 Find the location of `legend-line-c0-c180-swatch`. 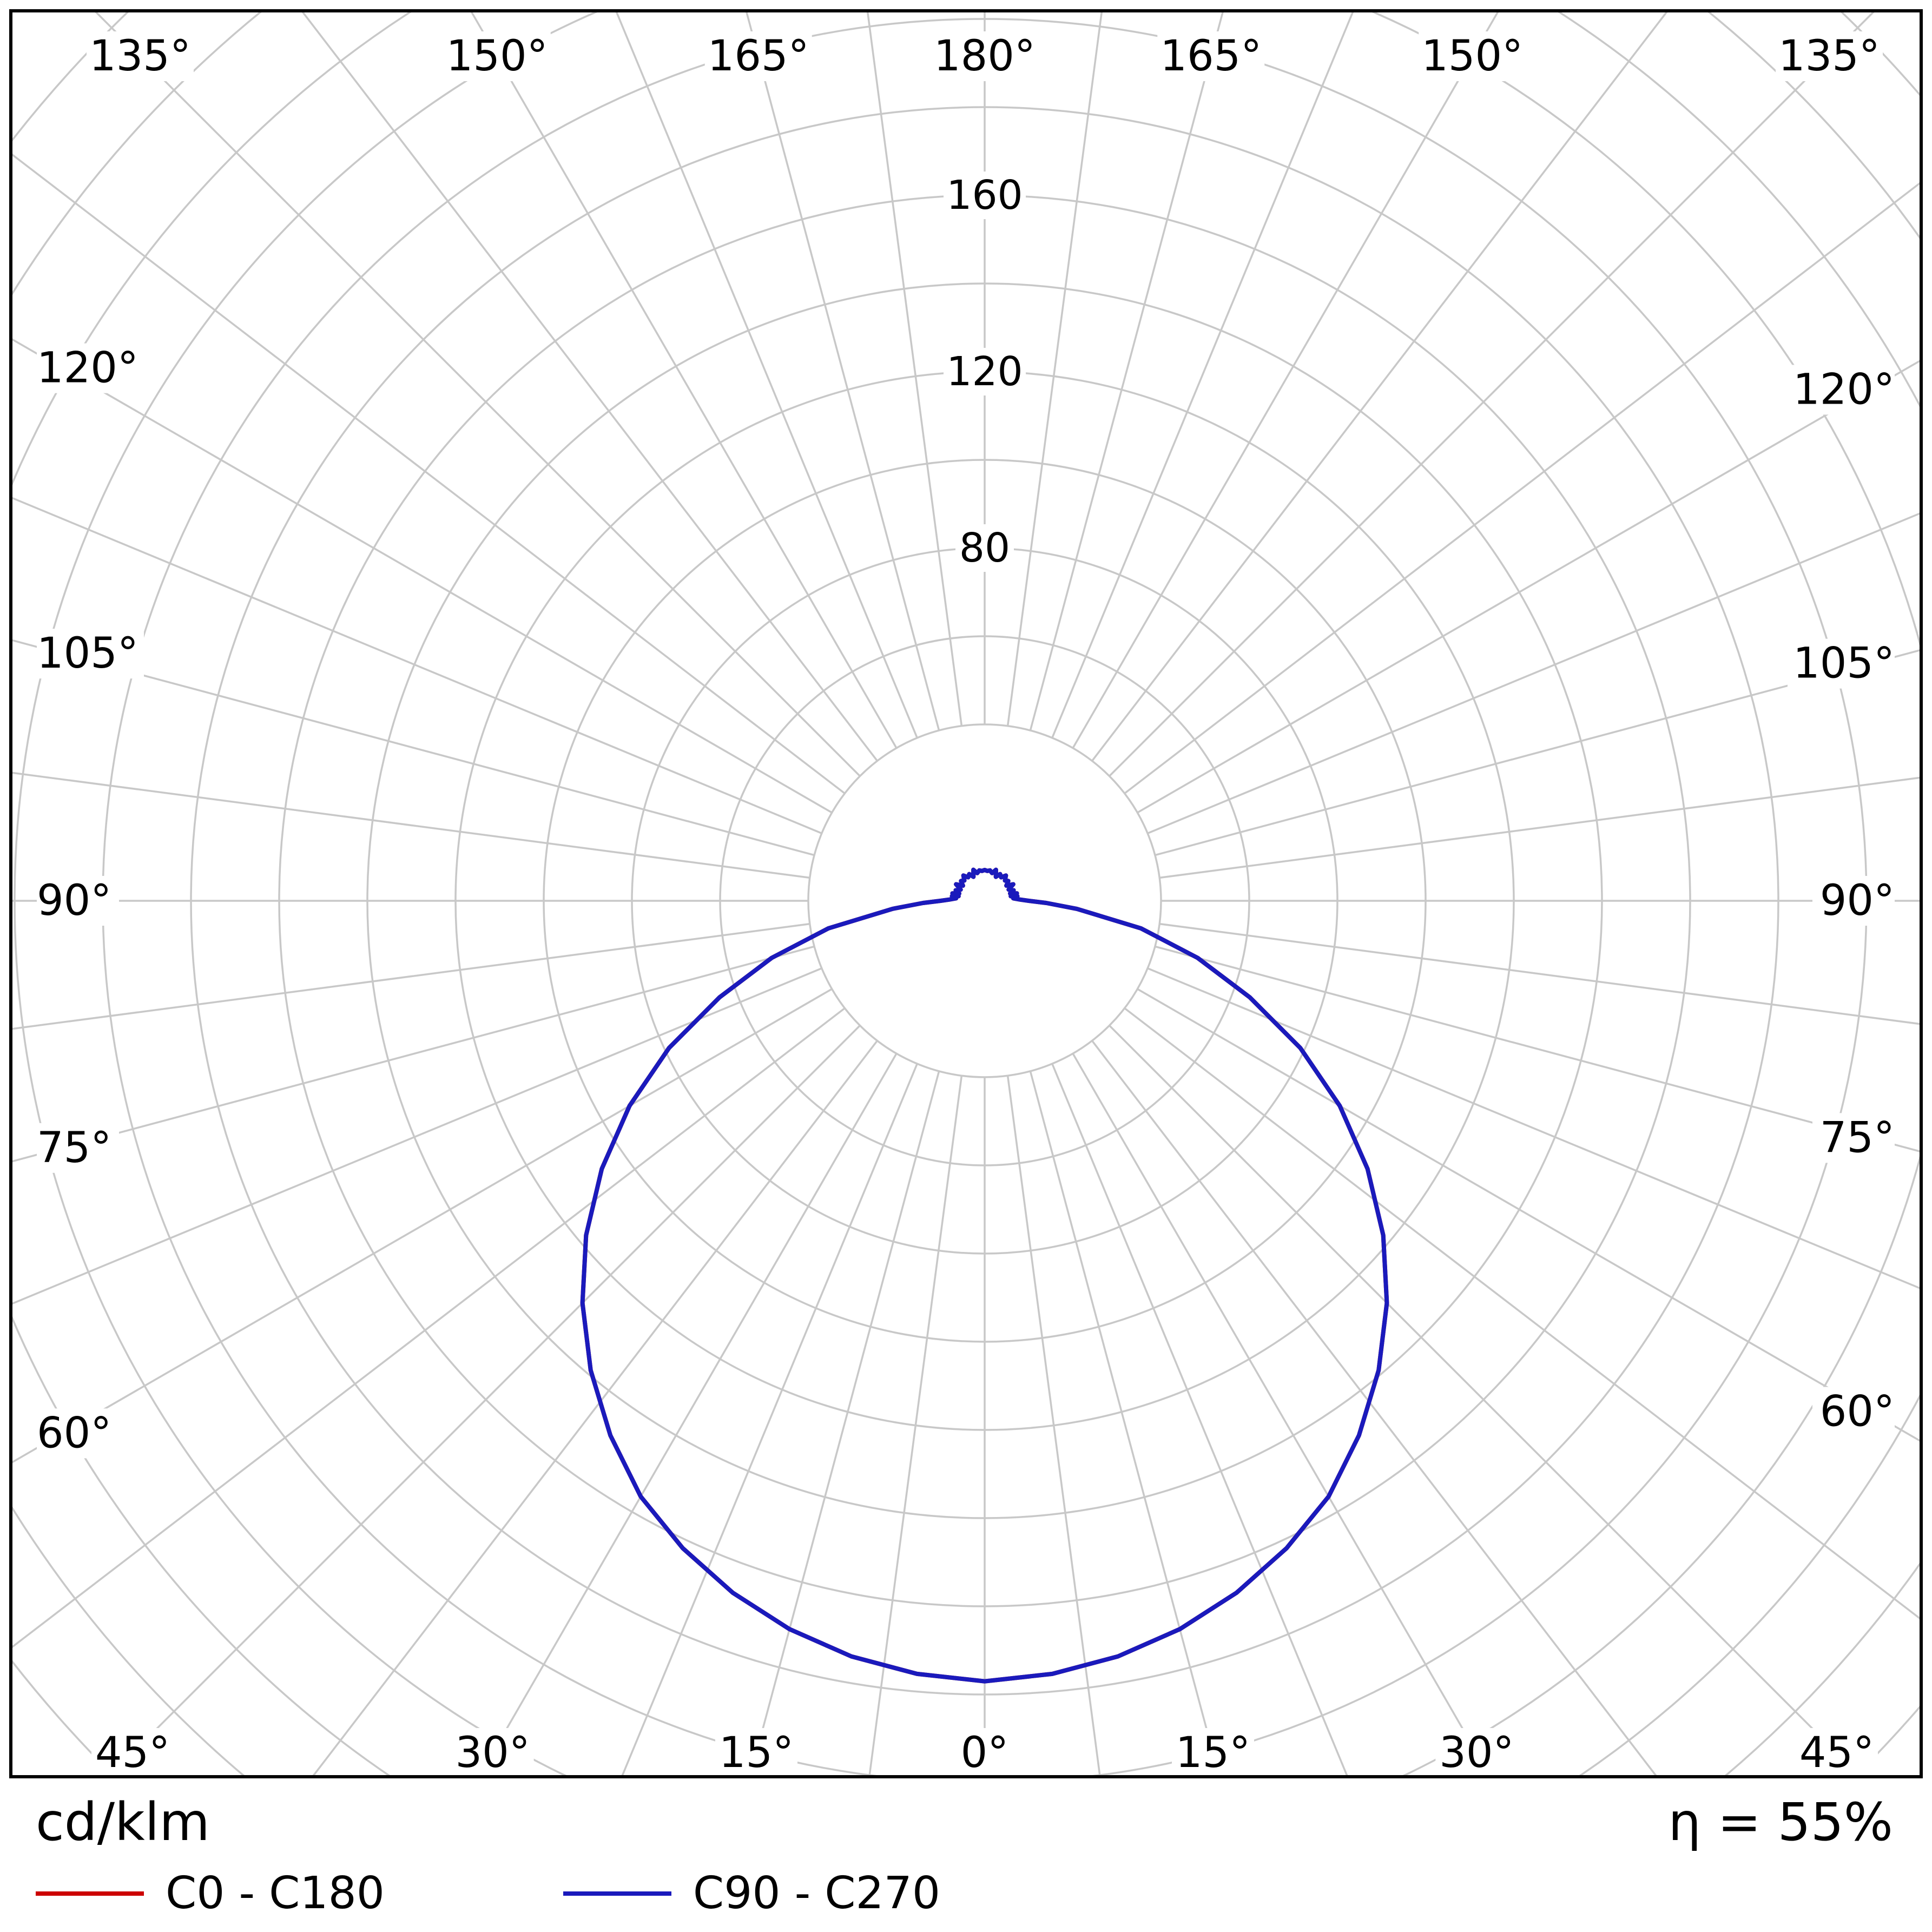

legend-line-c0-c180-swatch is located at coordinates (90, 1893).